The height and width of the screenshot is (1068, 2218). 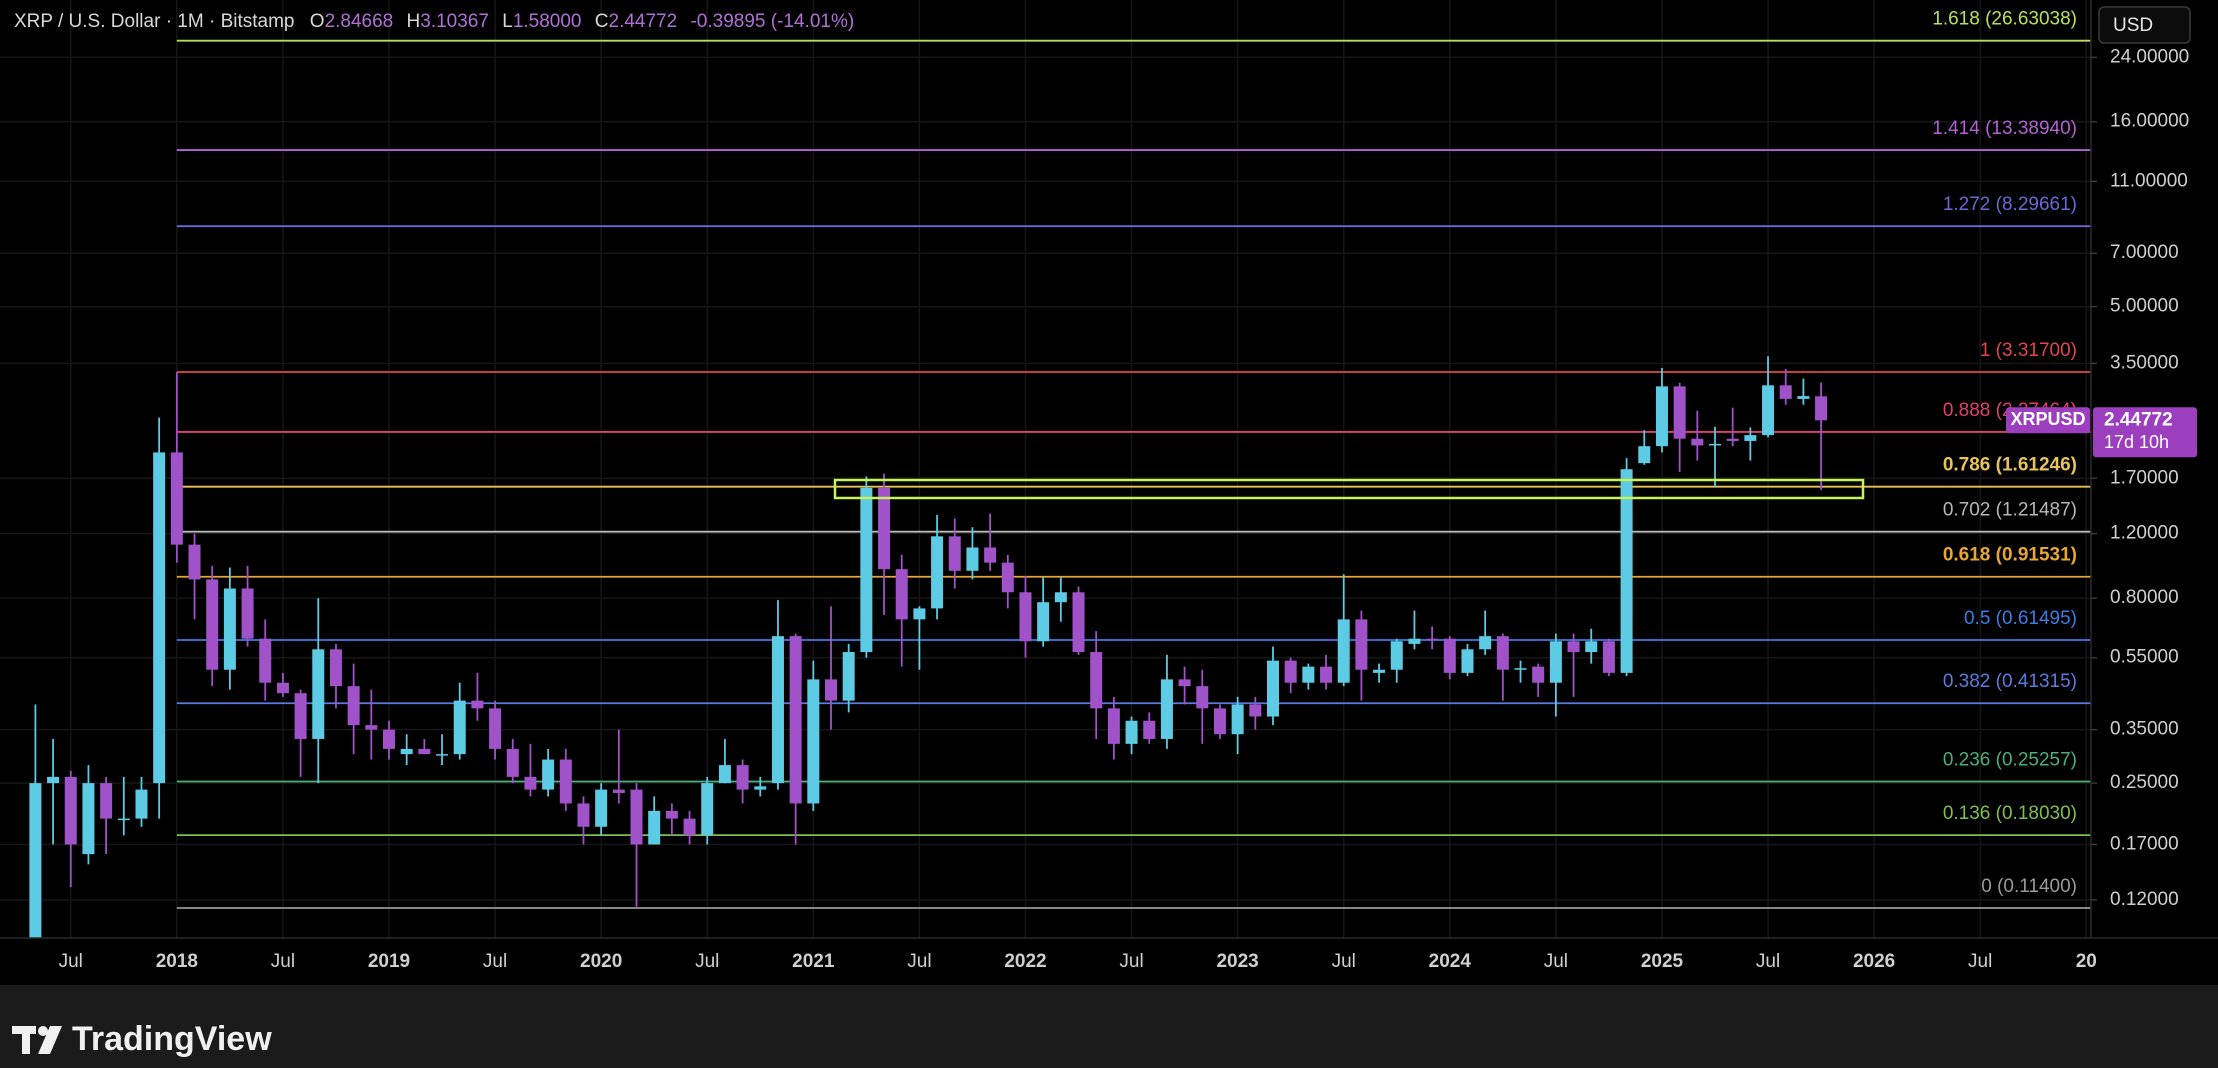 I want to click on y-tick-label: 16.00000, so click(x=2149, y=121).